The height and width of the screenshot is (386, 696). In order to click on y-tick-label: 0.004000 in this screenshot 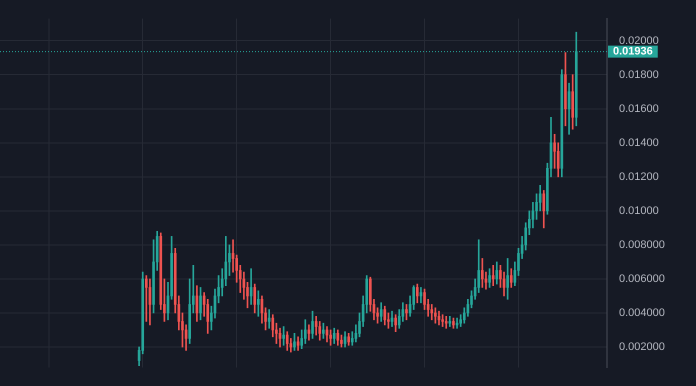, I will do `click(642, 312)`.